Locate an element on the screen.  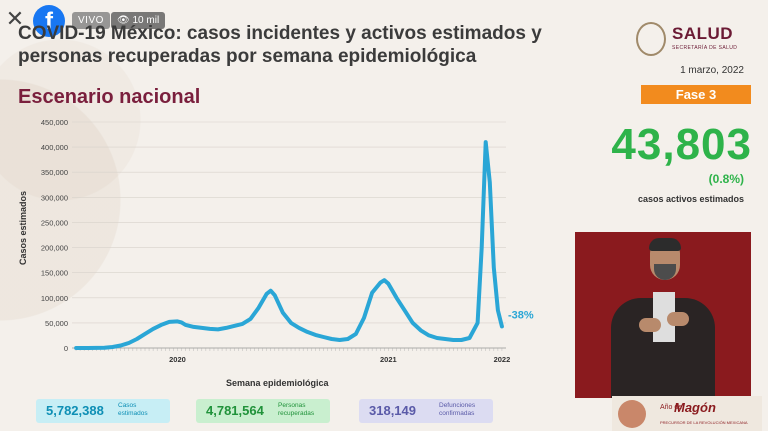
live-badge: VIVO is located at coordinates (91, 20).